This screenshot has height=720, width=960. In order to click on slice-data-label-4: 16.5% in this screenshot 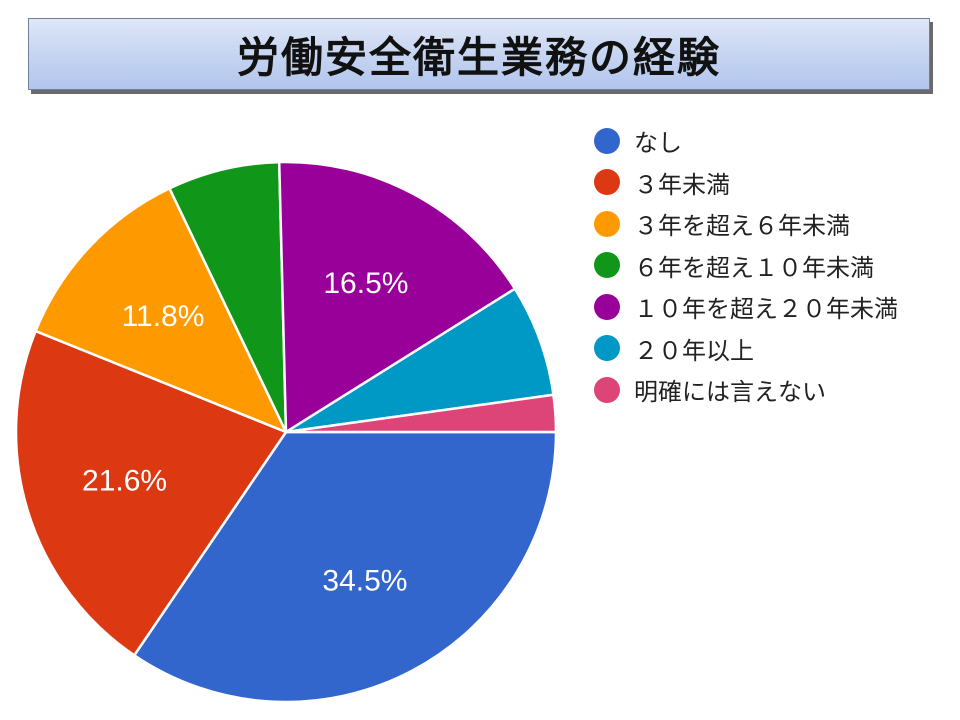, I will do `click(365, 283)`.